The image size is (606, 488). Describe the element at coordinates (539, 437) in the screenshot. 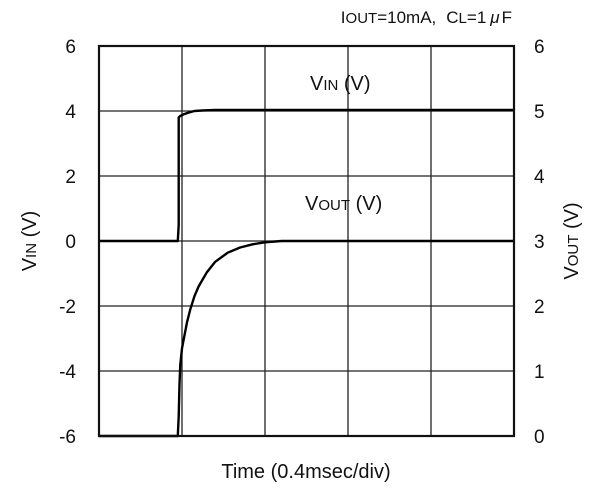

I see `right-tick-label: 0` at that location.